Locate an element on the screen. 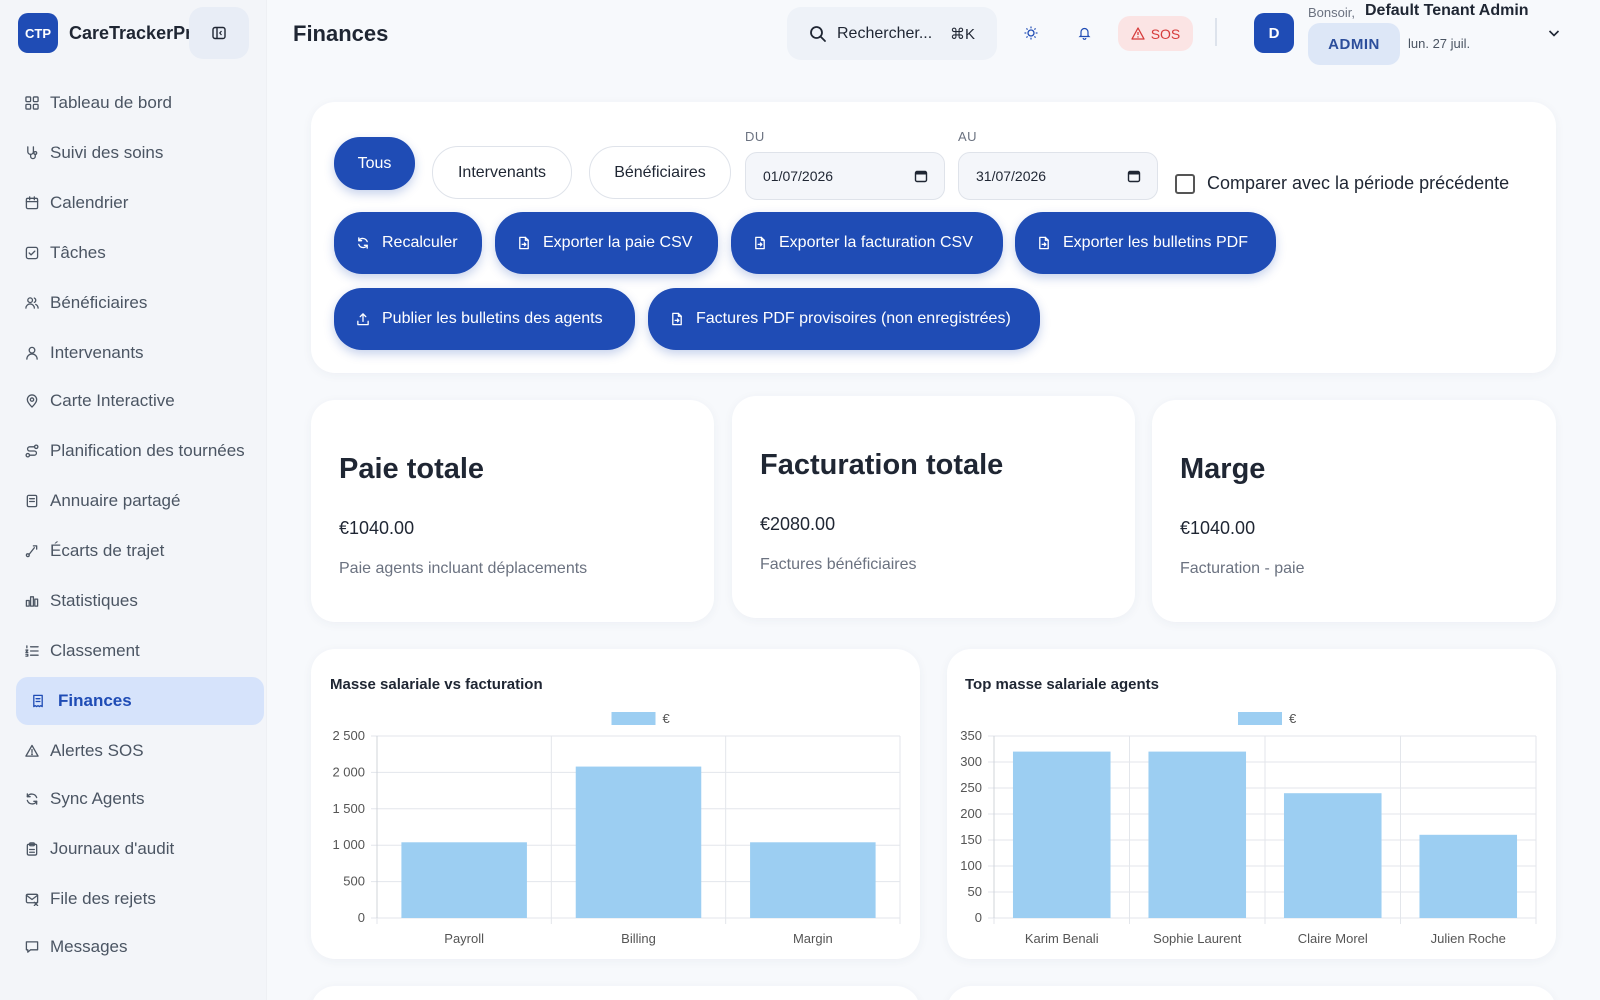 The image size is (1600, 1000). sidebar-item-10: Écarts de trajet is located at coordinates (140, 551).